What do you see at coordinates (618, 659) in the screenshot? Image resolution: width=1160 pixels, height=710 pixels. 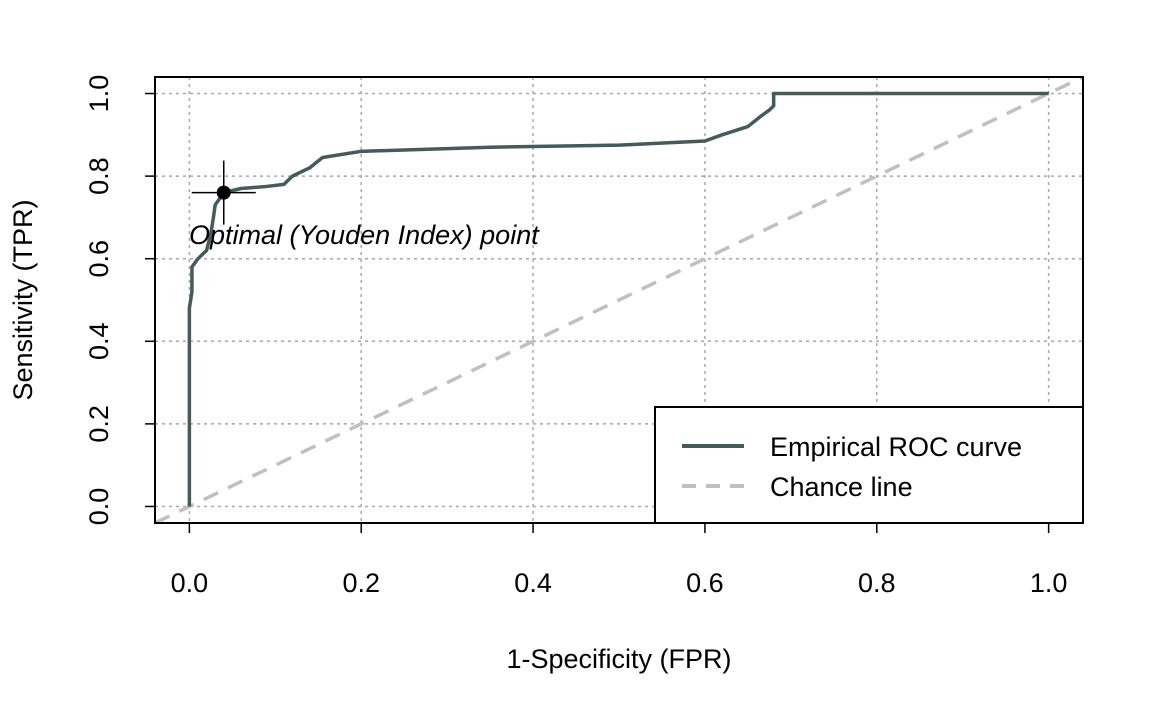 I see `x-axis-title: 1-Specificity (FPR)` at bounding box center [618, 659].